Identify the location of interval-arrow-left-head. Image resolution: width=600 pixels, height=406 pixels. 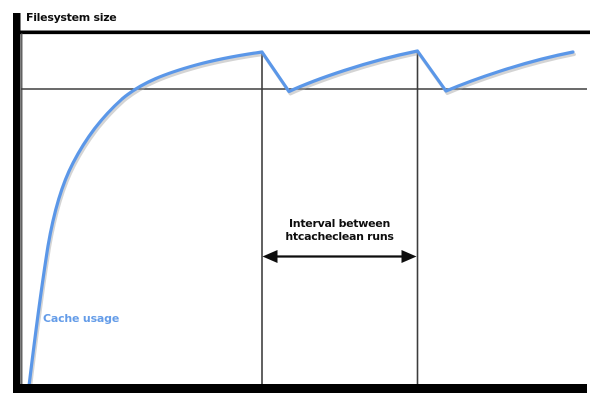
(270, 256).